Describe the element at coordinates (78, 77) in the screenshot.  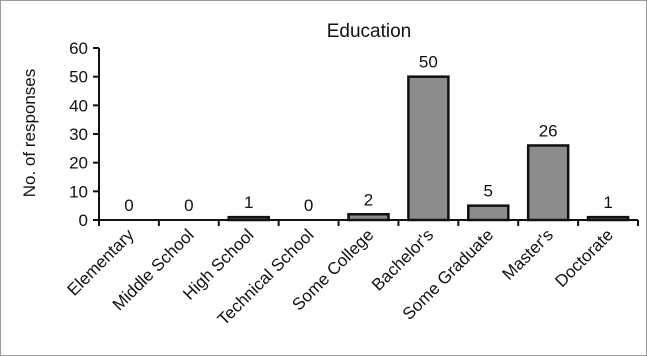
I see `y-tick-label: 50` at that location.